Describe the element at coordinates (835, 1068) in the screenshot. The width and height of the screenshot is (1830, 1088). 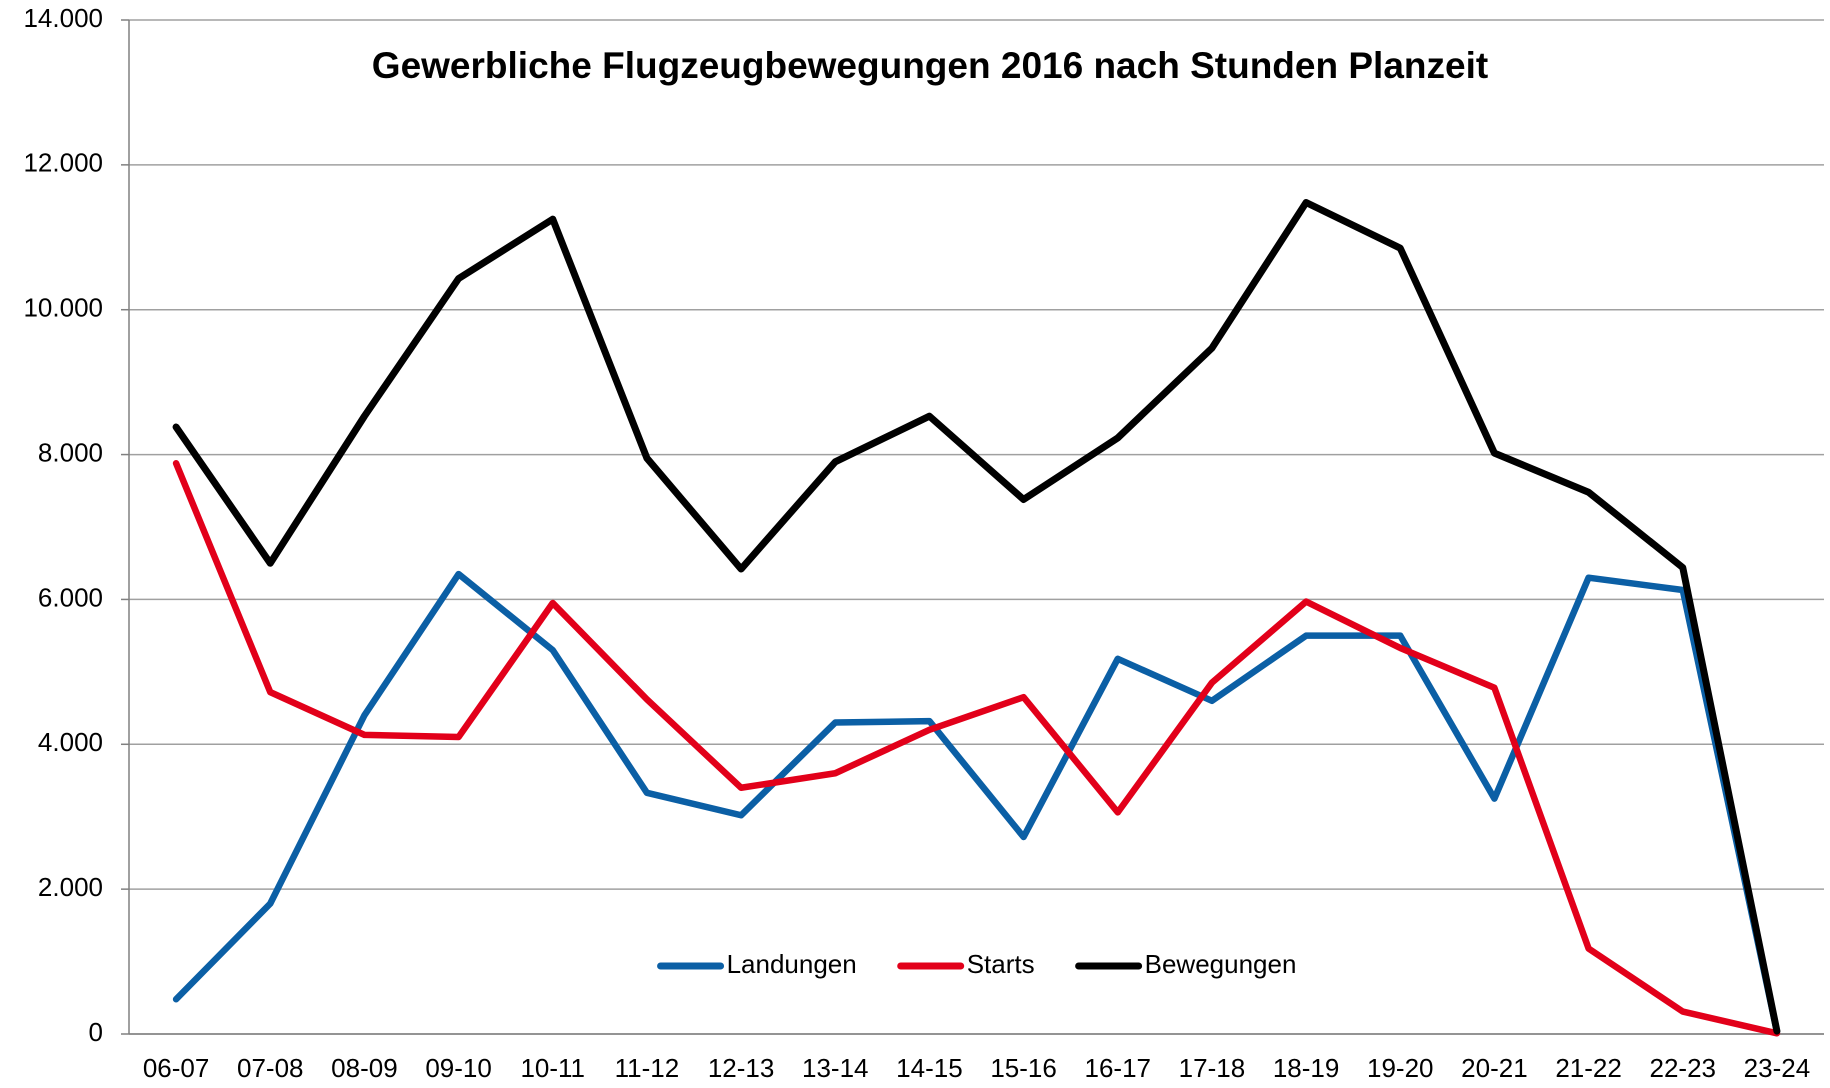
I see `x-tick-label: 13-14` at that location.